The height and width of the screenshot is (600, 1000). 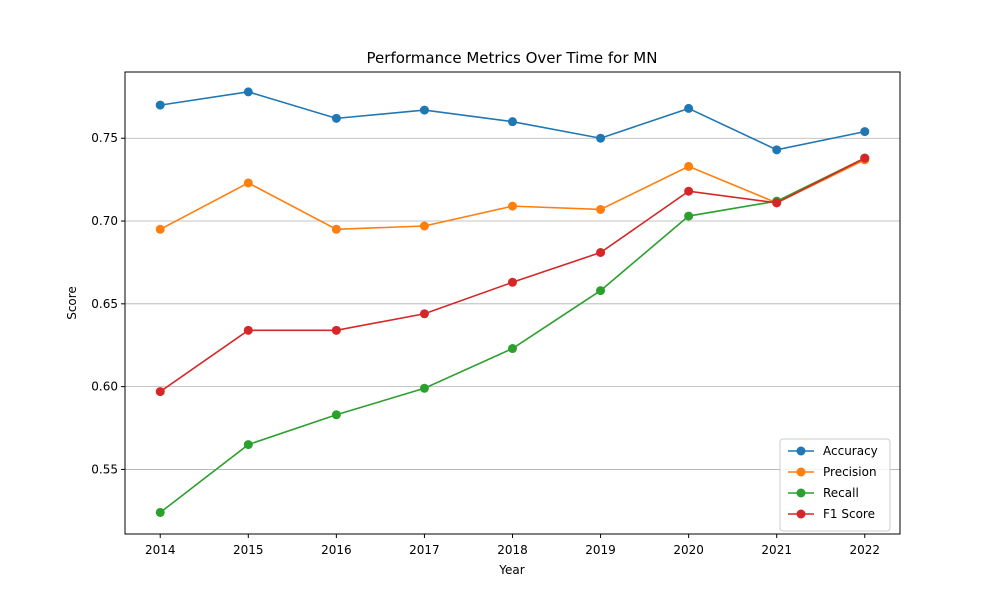 What do you see at coordinates (511, 570) in the screenshot?
I see `x-axis-label: Year` at bounding box center [511, 570].